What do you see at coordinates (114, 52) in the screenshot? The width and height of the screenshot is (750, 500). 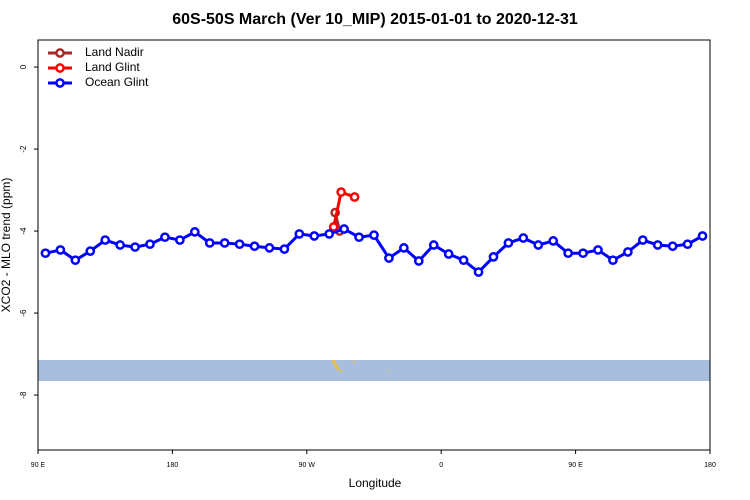 I see `legend-label: Land Nadir` at bounding box center [114, 52].